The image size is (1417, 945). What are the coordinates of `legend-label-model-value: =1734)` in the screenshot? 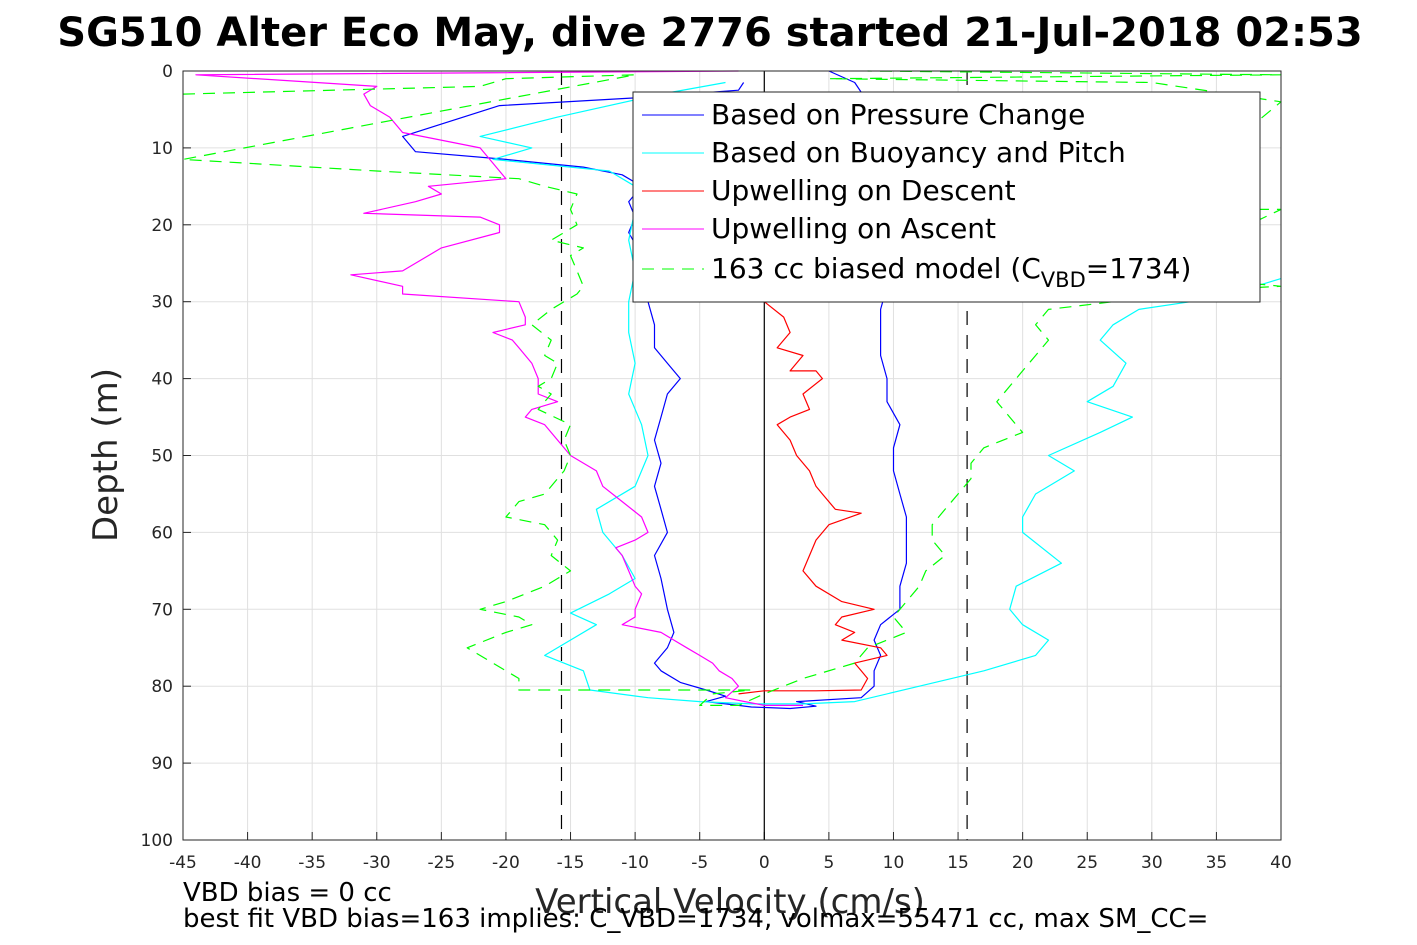 It's located at (1139, 268).